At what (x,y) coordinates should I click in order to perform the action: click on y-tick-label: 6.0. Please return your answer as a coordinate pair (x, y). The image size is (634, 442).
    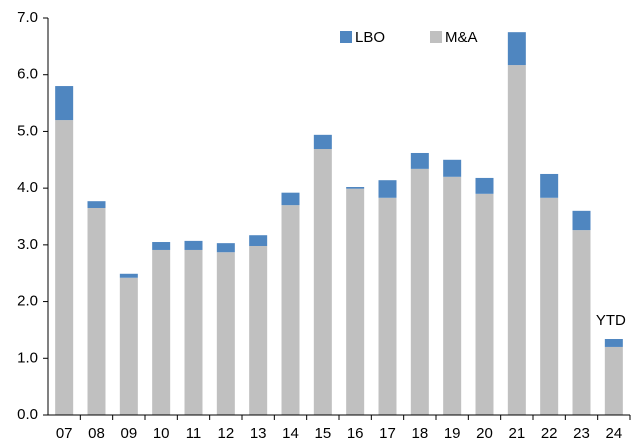
    Looking at the image, I should click on (27, 74).